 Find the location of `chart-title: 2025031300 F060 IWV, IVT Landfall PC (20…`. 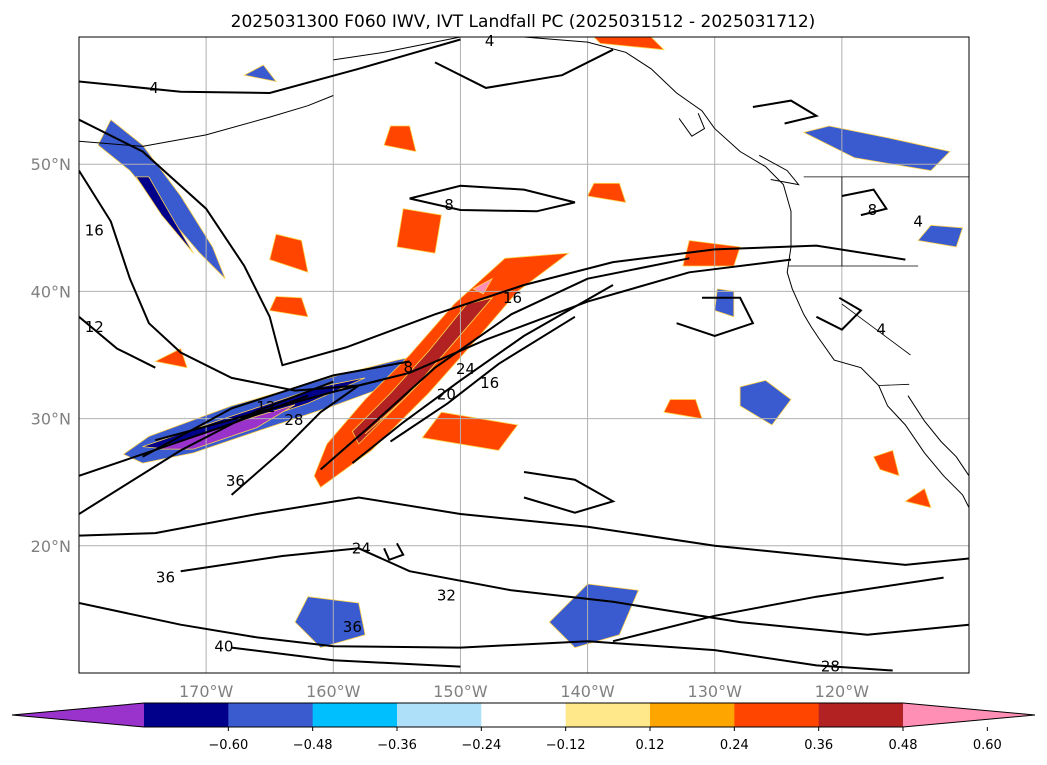

chart-title: 2025031300 F060 IWV, IVT Landfall PC (20… is located at coordinates (523, 22).